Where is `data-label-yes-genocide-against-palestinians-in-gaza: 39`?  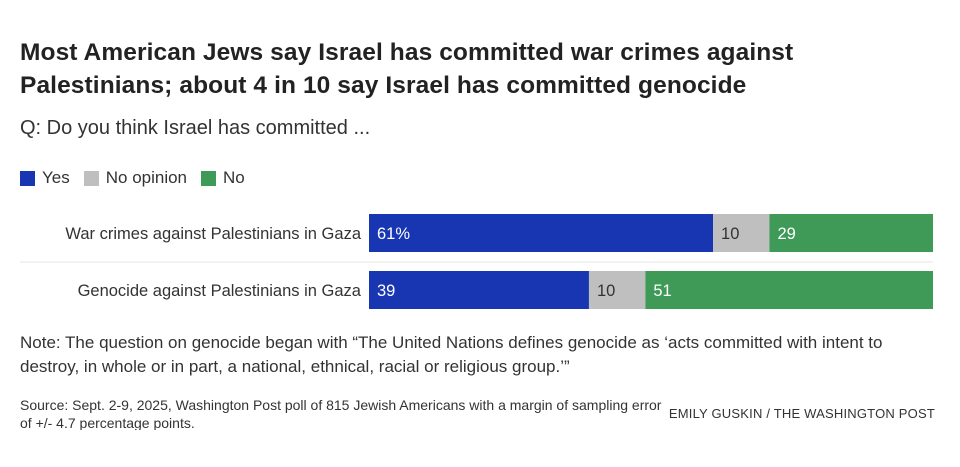 data-label-yes-genocide-against-palestinians-in-gaza: 39 is located at coordinates (386, 291).